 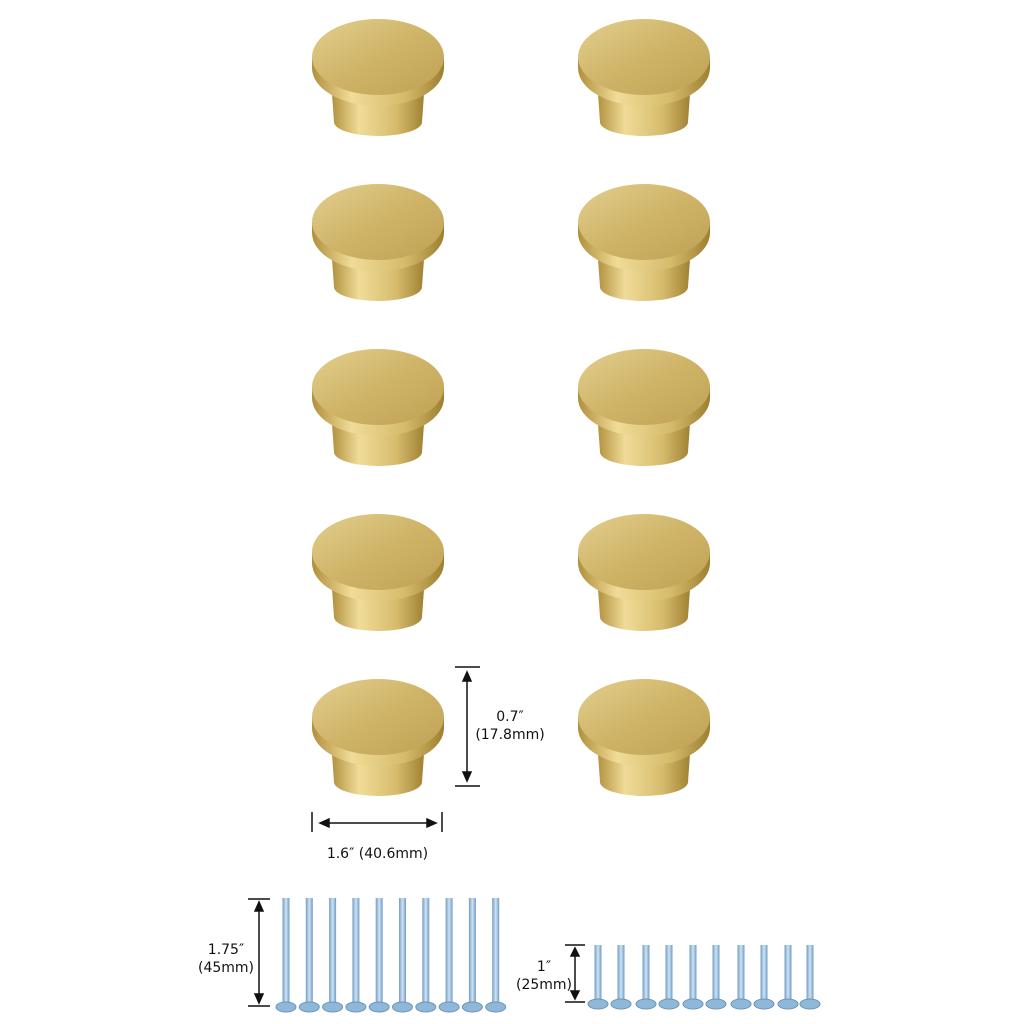 What do you see at coordinates (544, 976) in the screenshot?
I see `short-screw-label: 1″ (25mm)` at bounding box center [544, 976].